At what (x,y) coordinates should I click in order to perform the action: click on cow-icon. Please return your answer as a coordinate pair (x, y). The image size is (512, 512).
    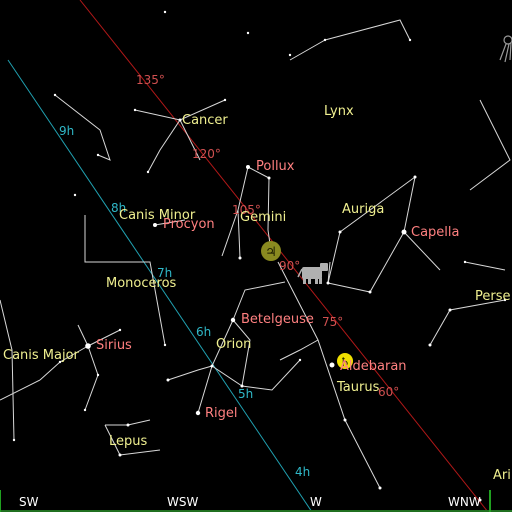
    Looking at the image, I should click on (312, 273).